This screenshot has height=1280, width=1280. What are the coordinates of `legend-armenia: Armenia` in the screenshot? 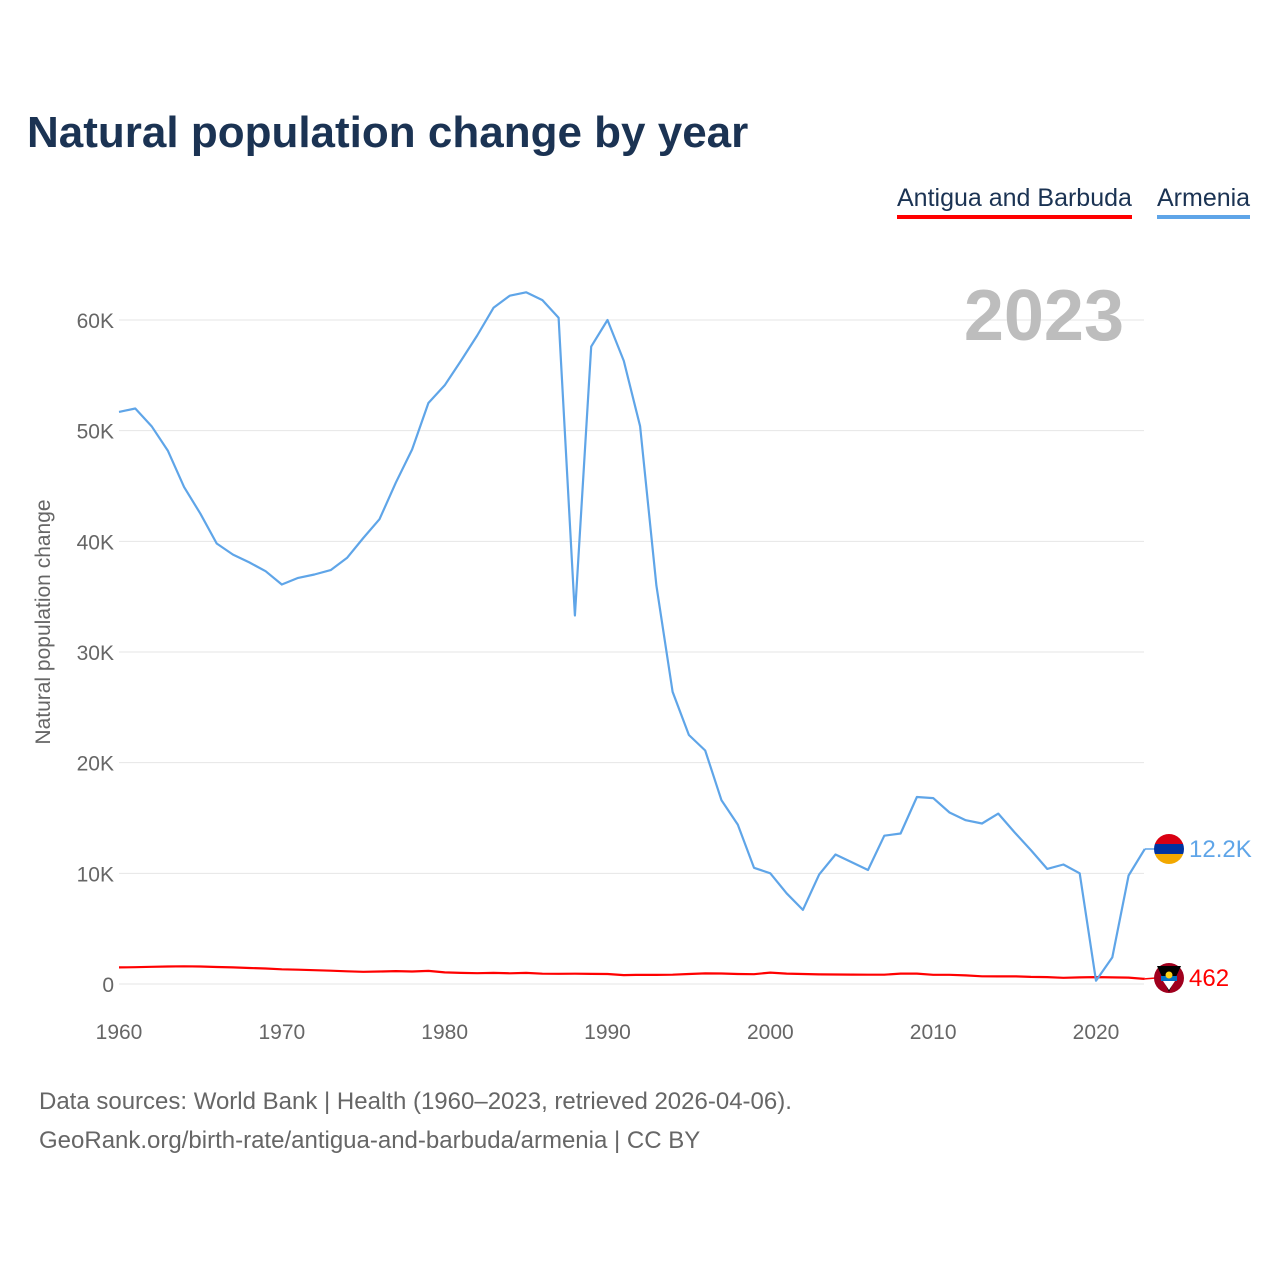 It's located at (1204, 201).